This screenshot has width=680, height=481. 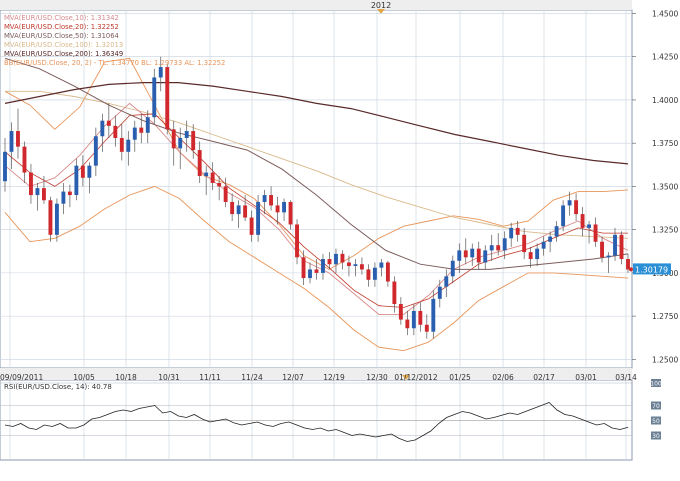 What do you see at coordinates (169, 377) in the screenshot?
I see `time-tick-label: 10/31` at bounding box center [169, 377].